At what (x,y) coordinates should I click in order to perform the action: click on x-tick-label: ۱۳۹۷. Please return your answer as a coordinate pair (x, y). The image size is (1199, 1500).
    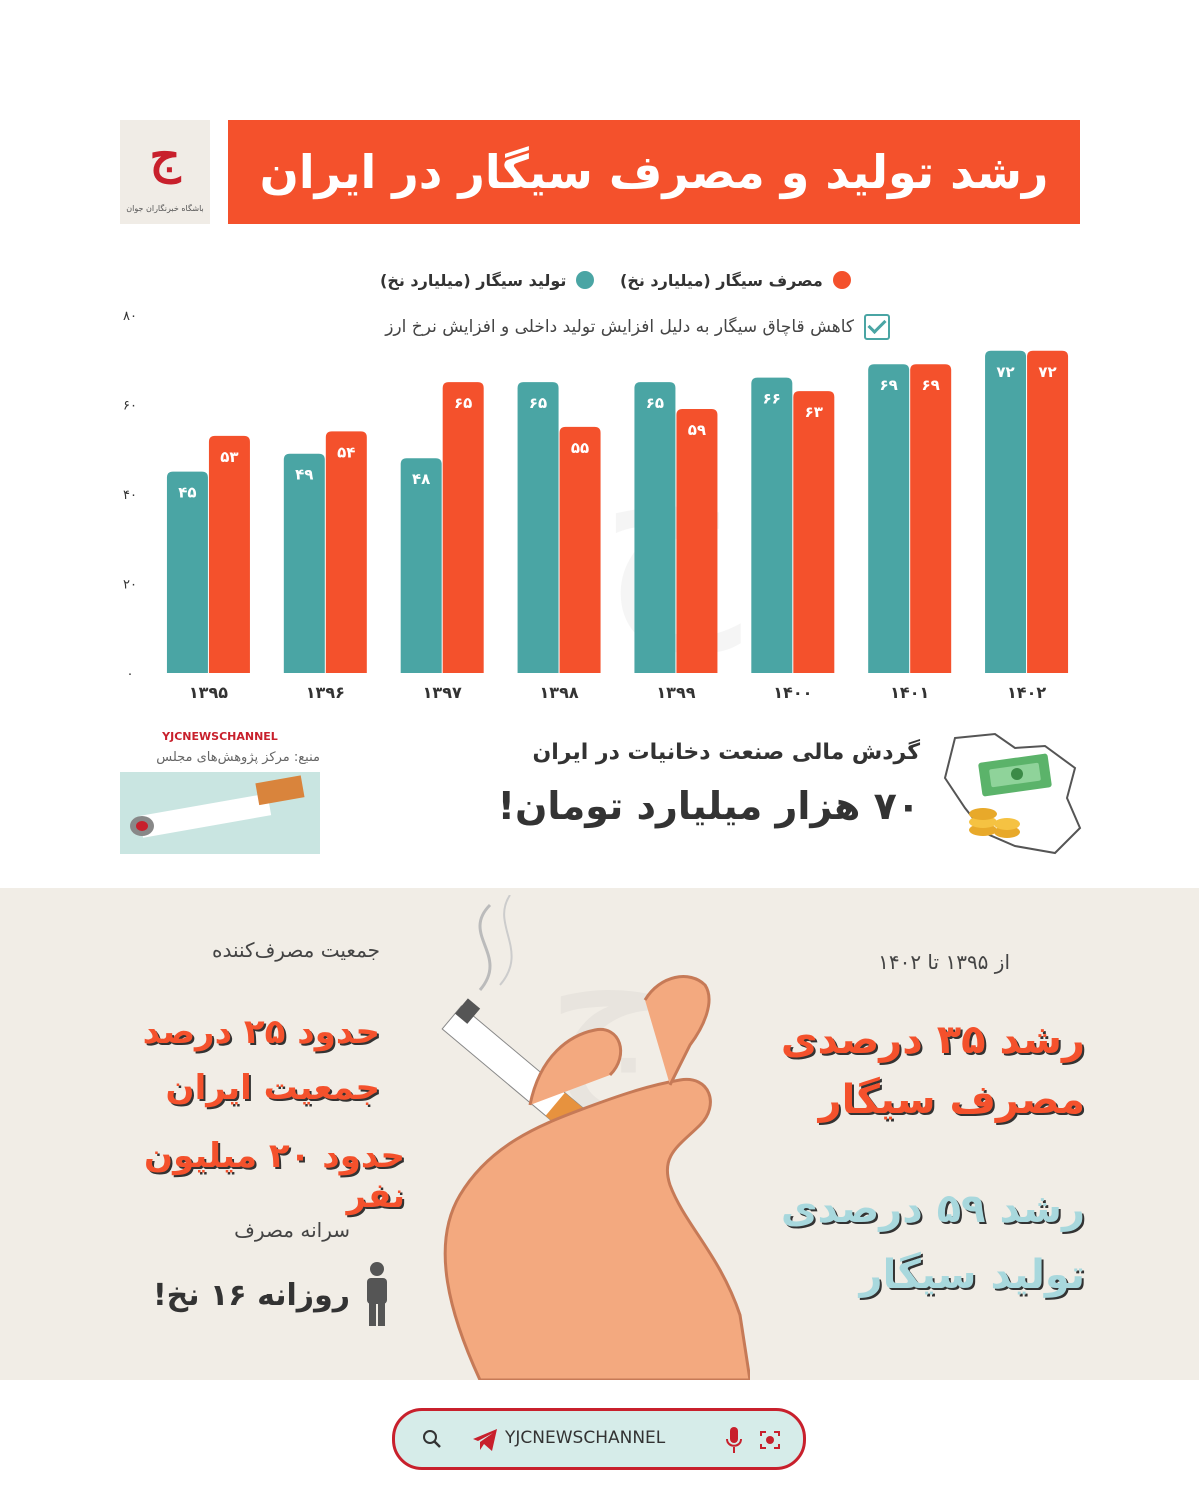
    Looking at the image, I should click on (442, 692).